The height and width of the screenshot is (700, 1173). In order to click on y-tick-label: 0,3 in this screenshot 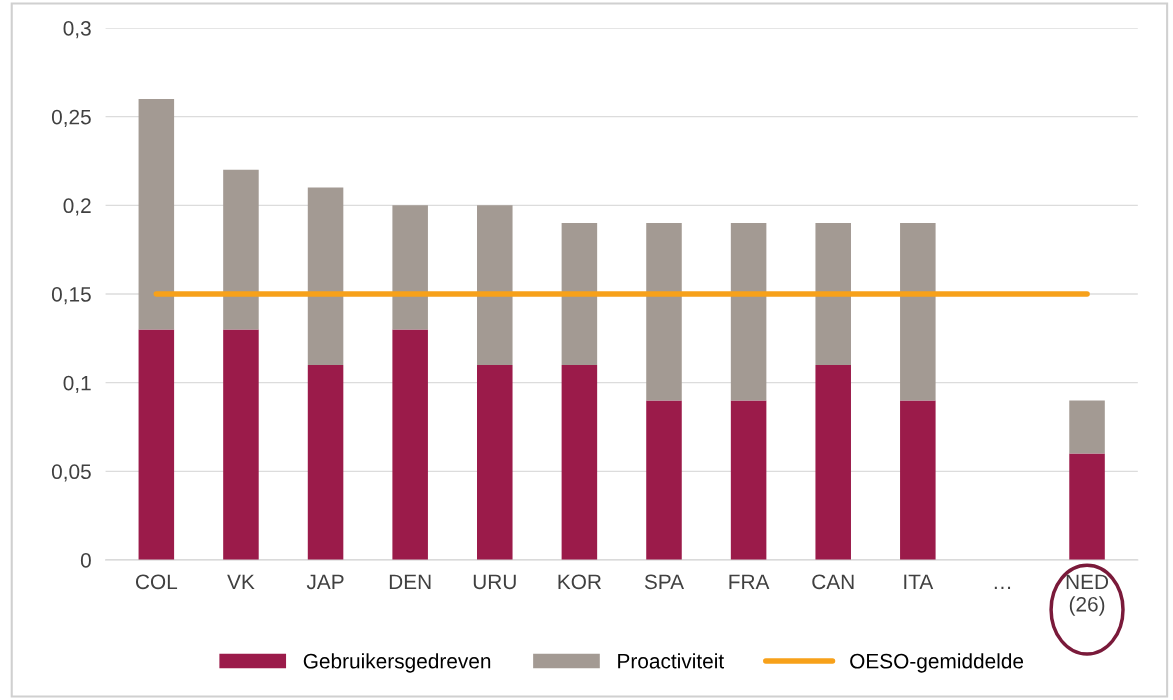, I will do `click(77, 30)`.